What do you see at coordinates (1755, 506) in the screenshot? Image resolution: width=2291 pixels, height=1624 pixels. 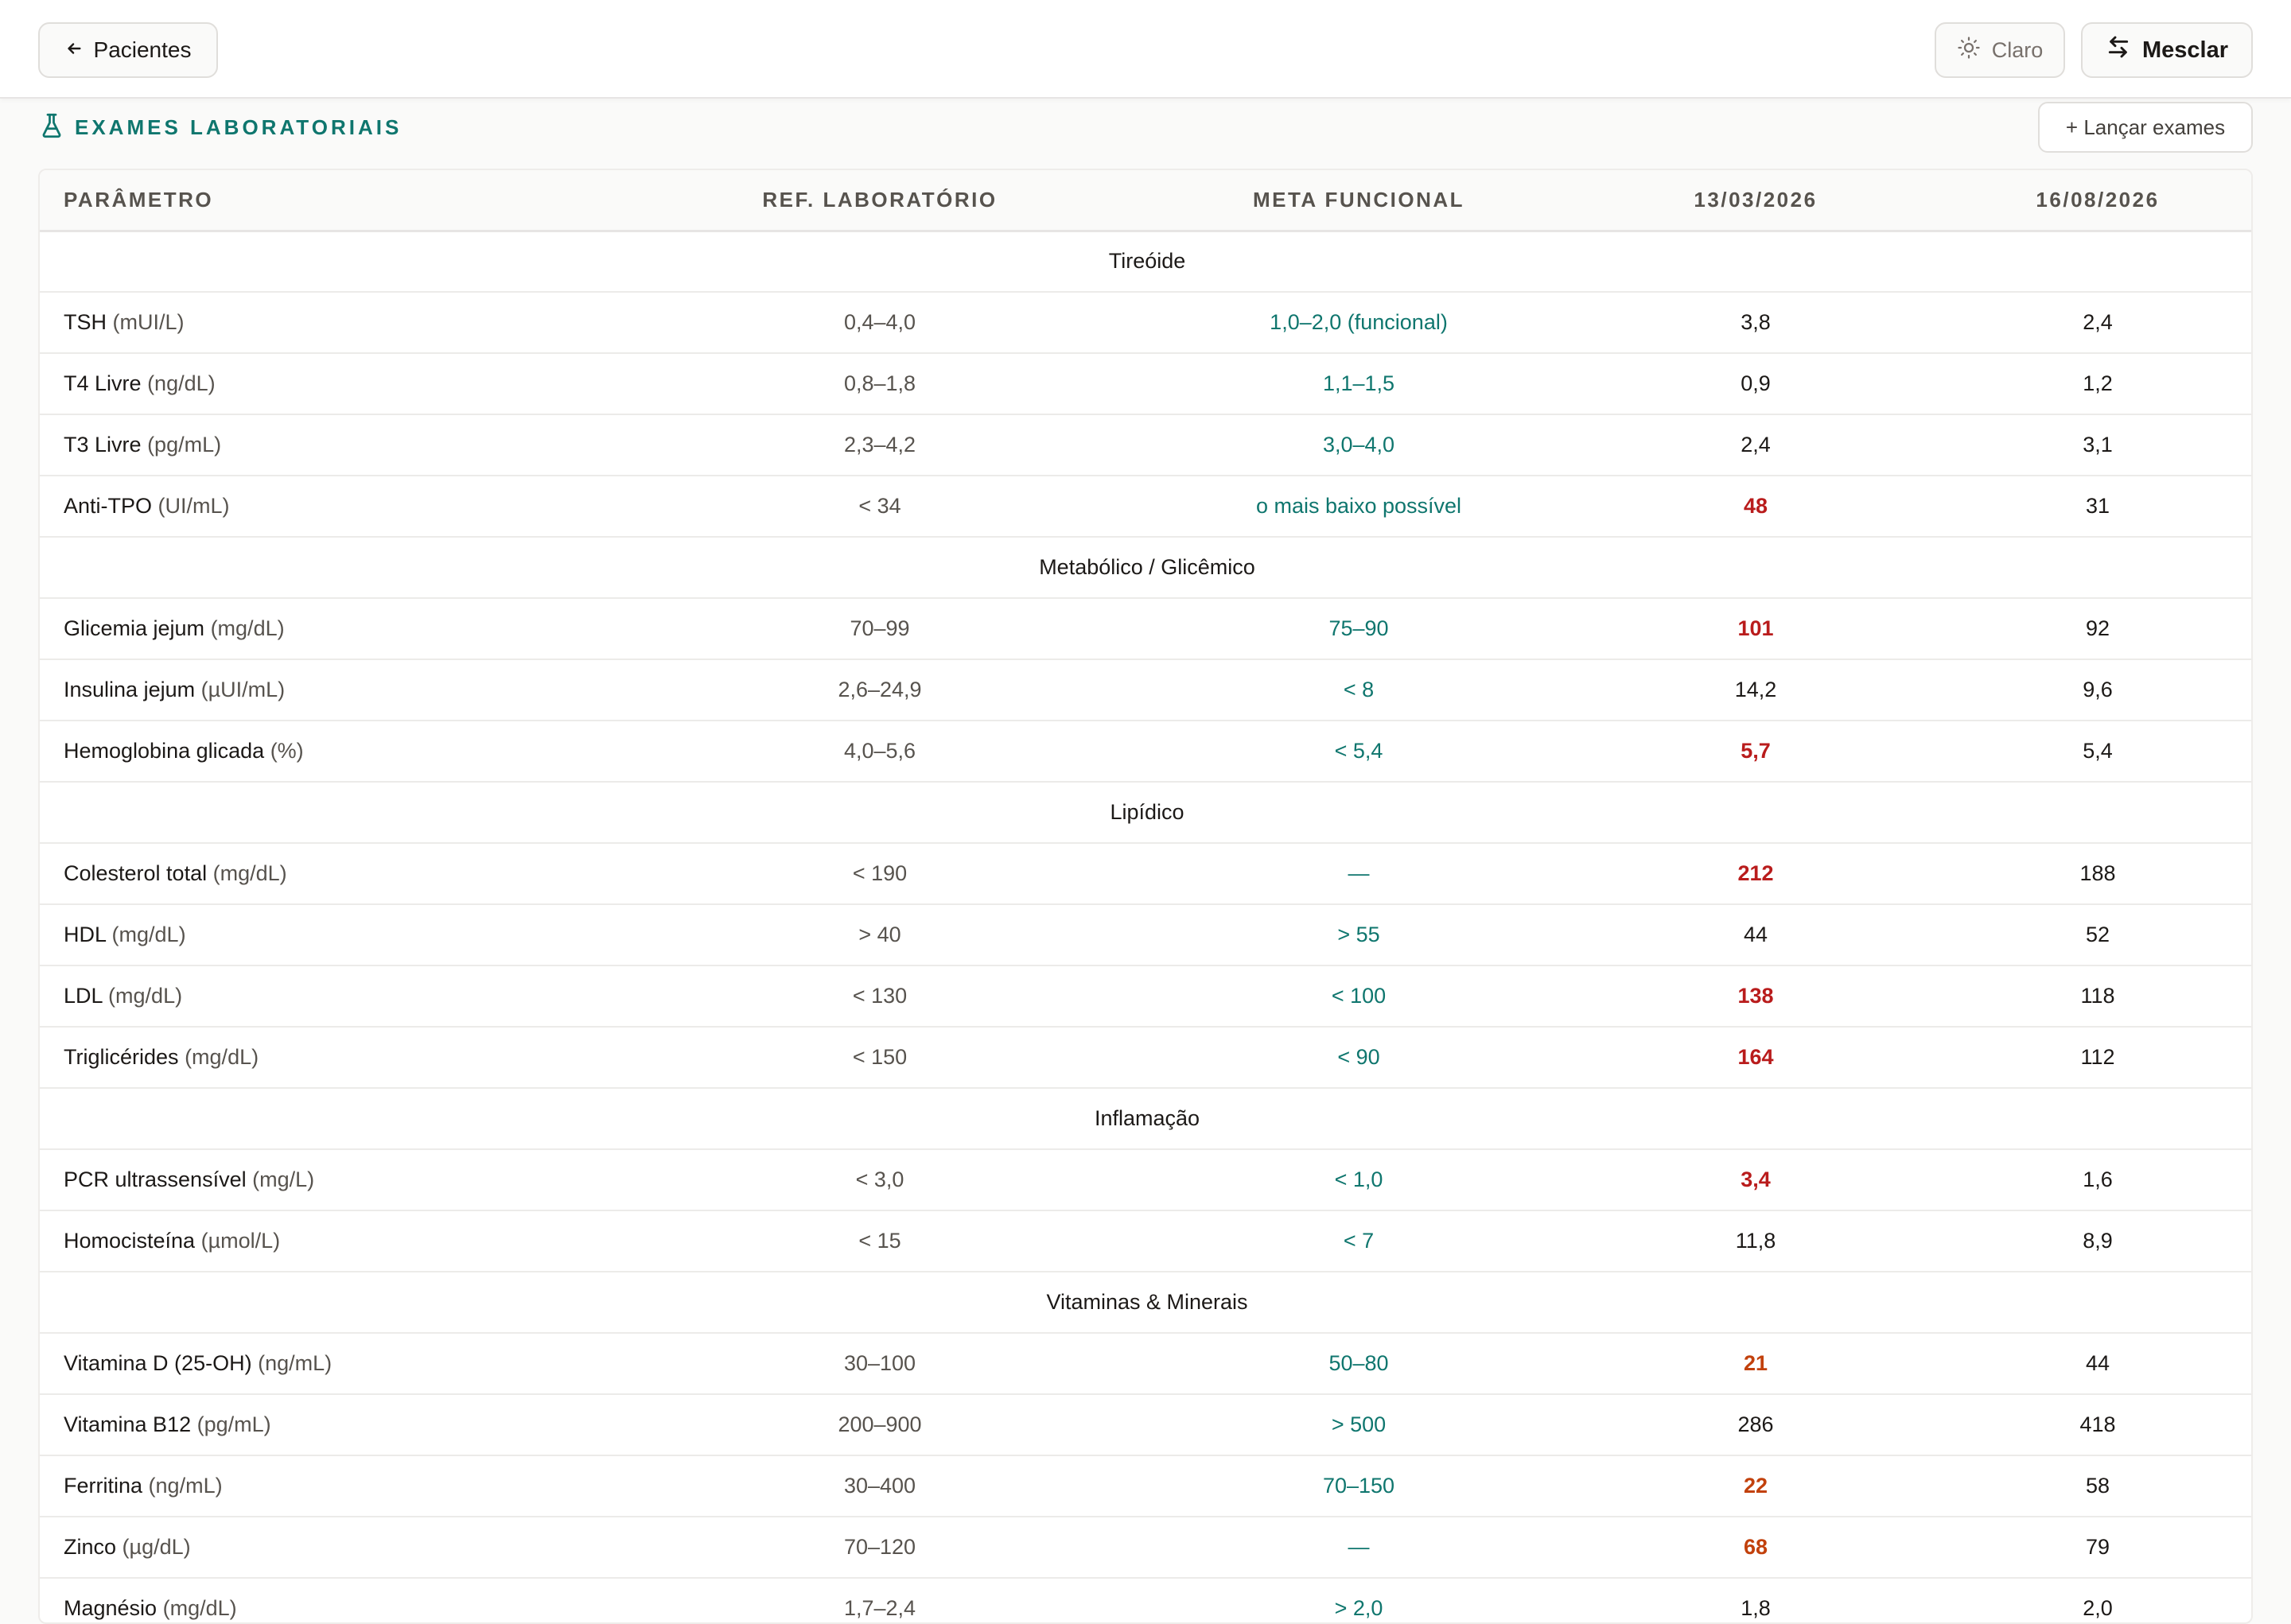 I see `result-date-1-cell: 48` at bounding box center [1755, 506].